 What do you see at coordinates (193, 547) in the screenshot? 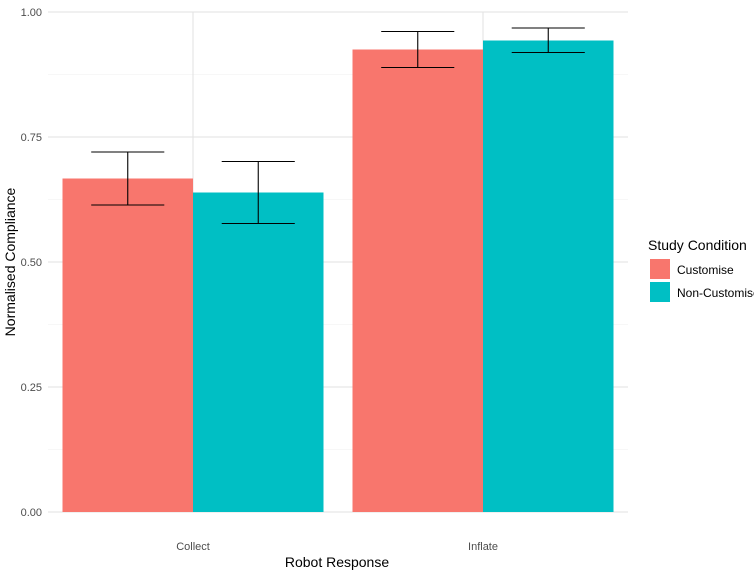
I see `x-tick-label: Collect` at bounding box center [193, 547].